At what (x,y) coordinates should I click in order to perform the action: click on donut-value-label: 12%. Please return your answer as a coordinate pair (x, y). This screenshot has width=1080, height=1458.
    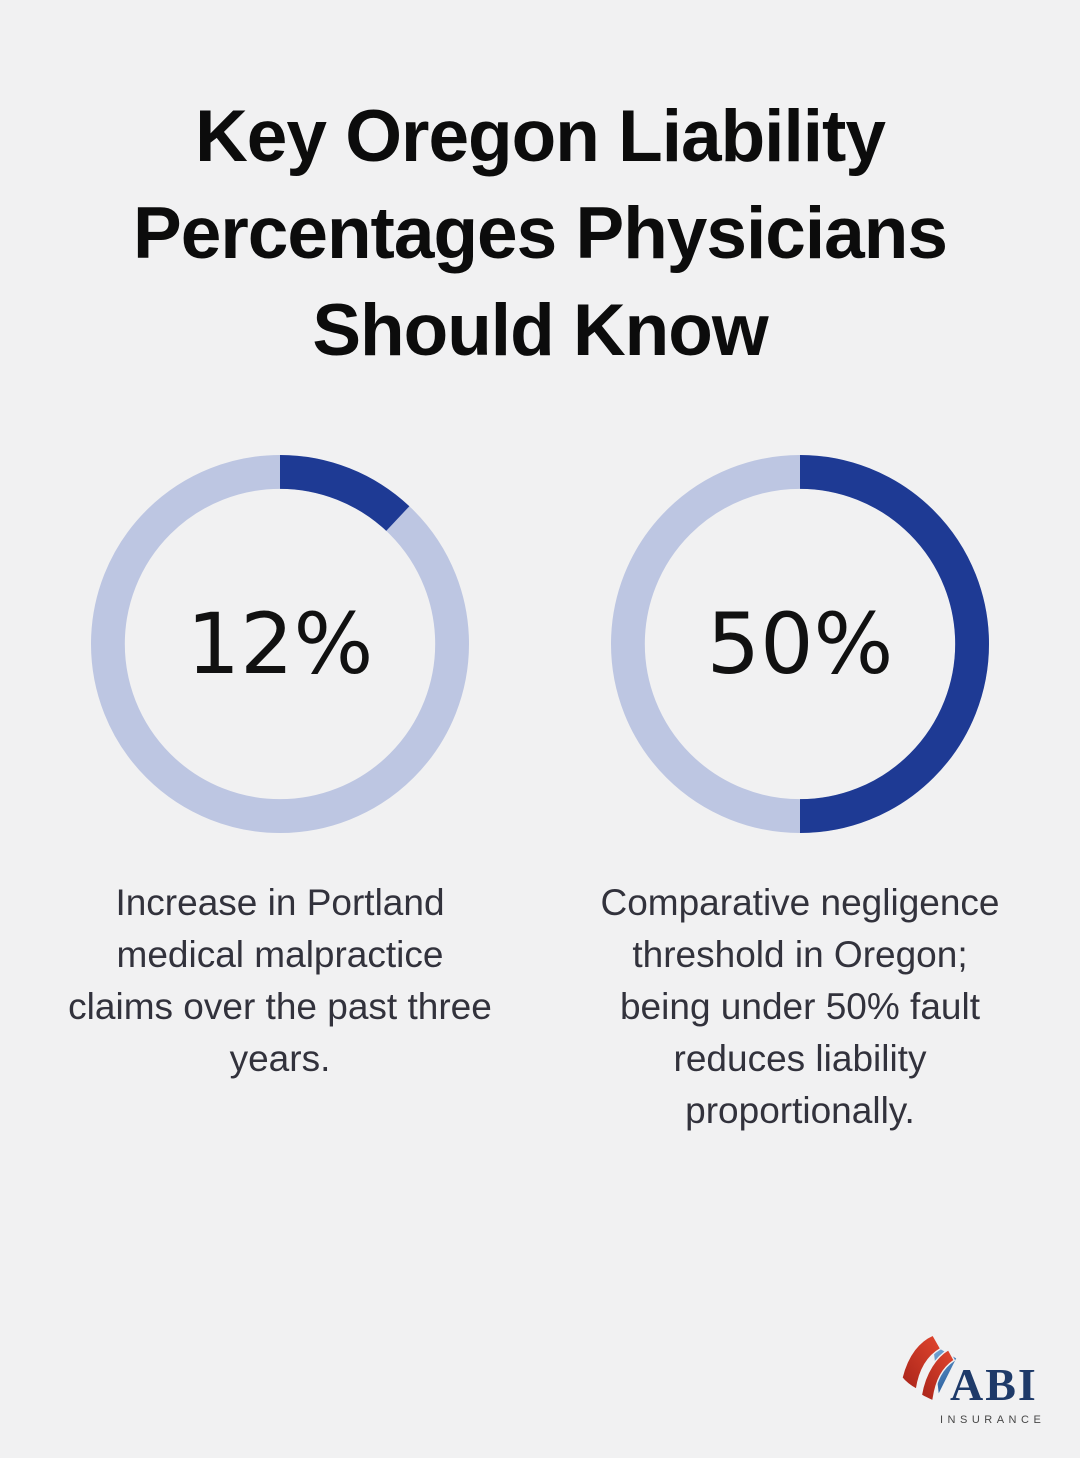
    Looking at the image, I should click on (280, 644).